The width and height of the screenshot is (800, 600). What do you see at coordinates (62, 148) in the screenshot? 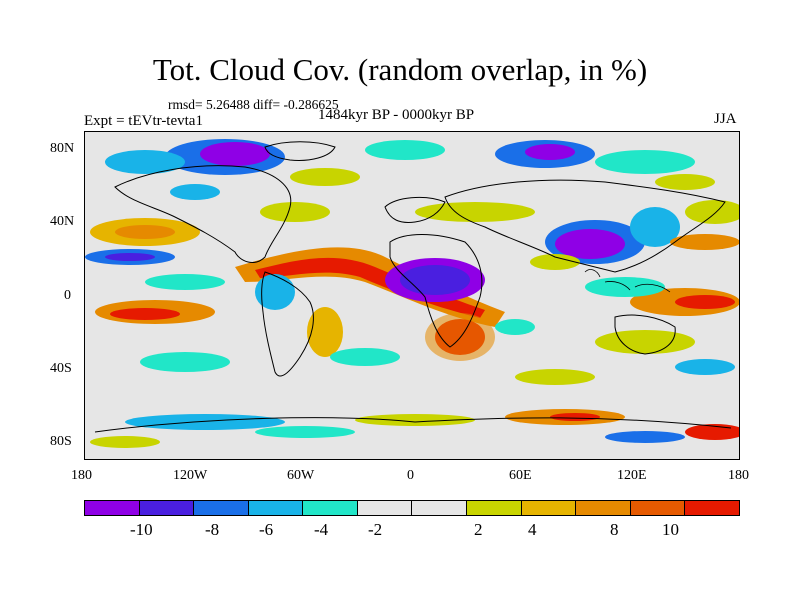
I see `lat-label: 80N` at bounding box center [62, 148].